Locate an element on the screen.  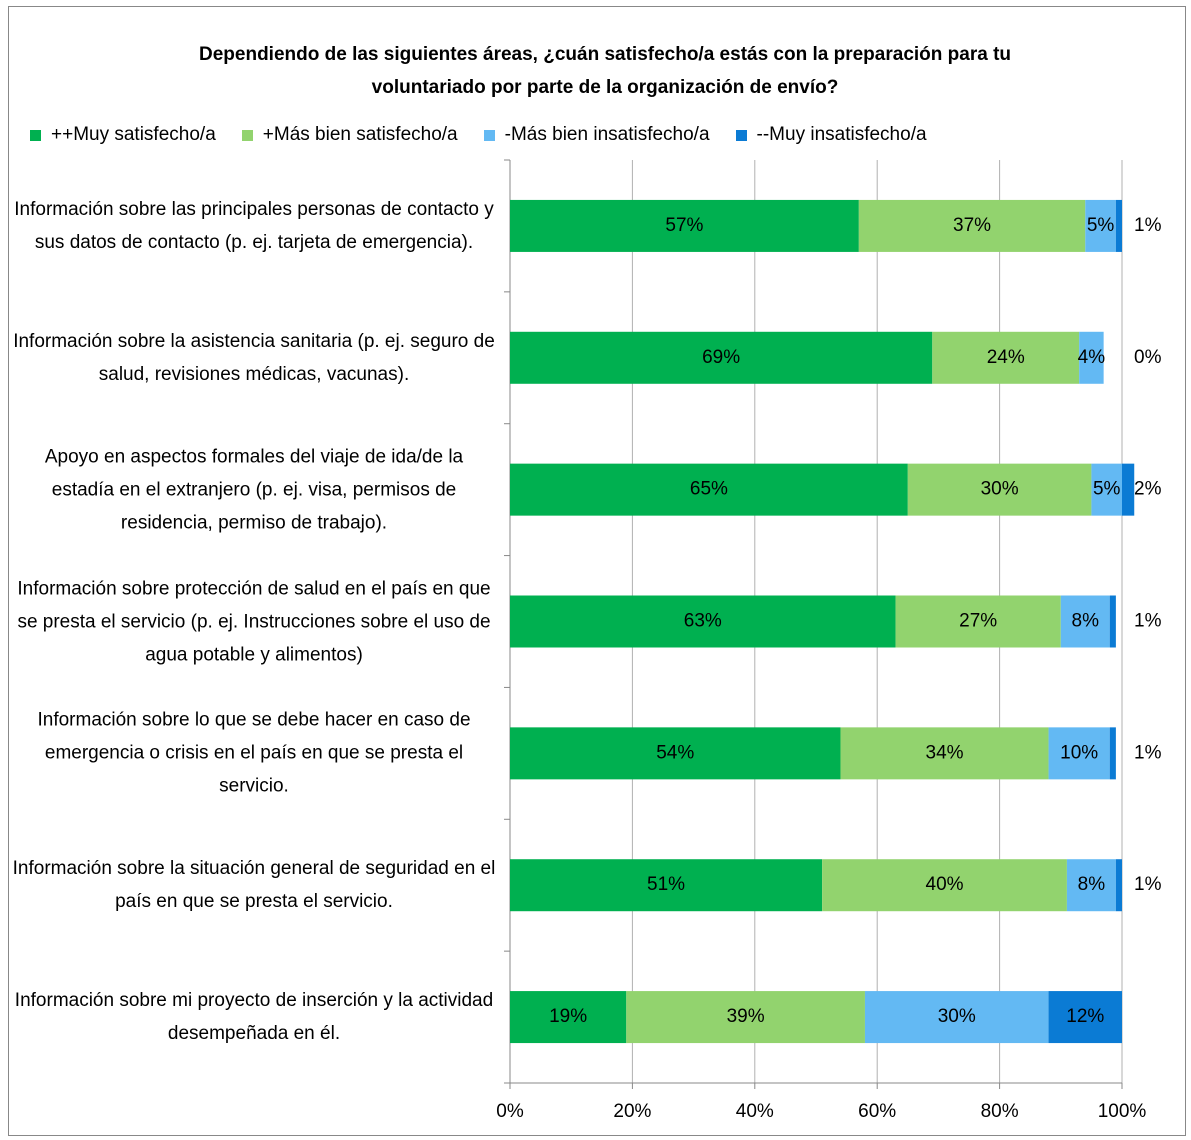
legend-label: -Más bien insatisfecho/a is located at coordinates (607, 134).